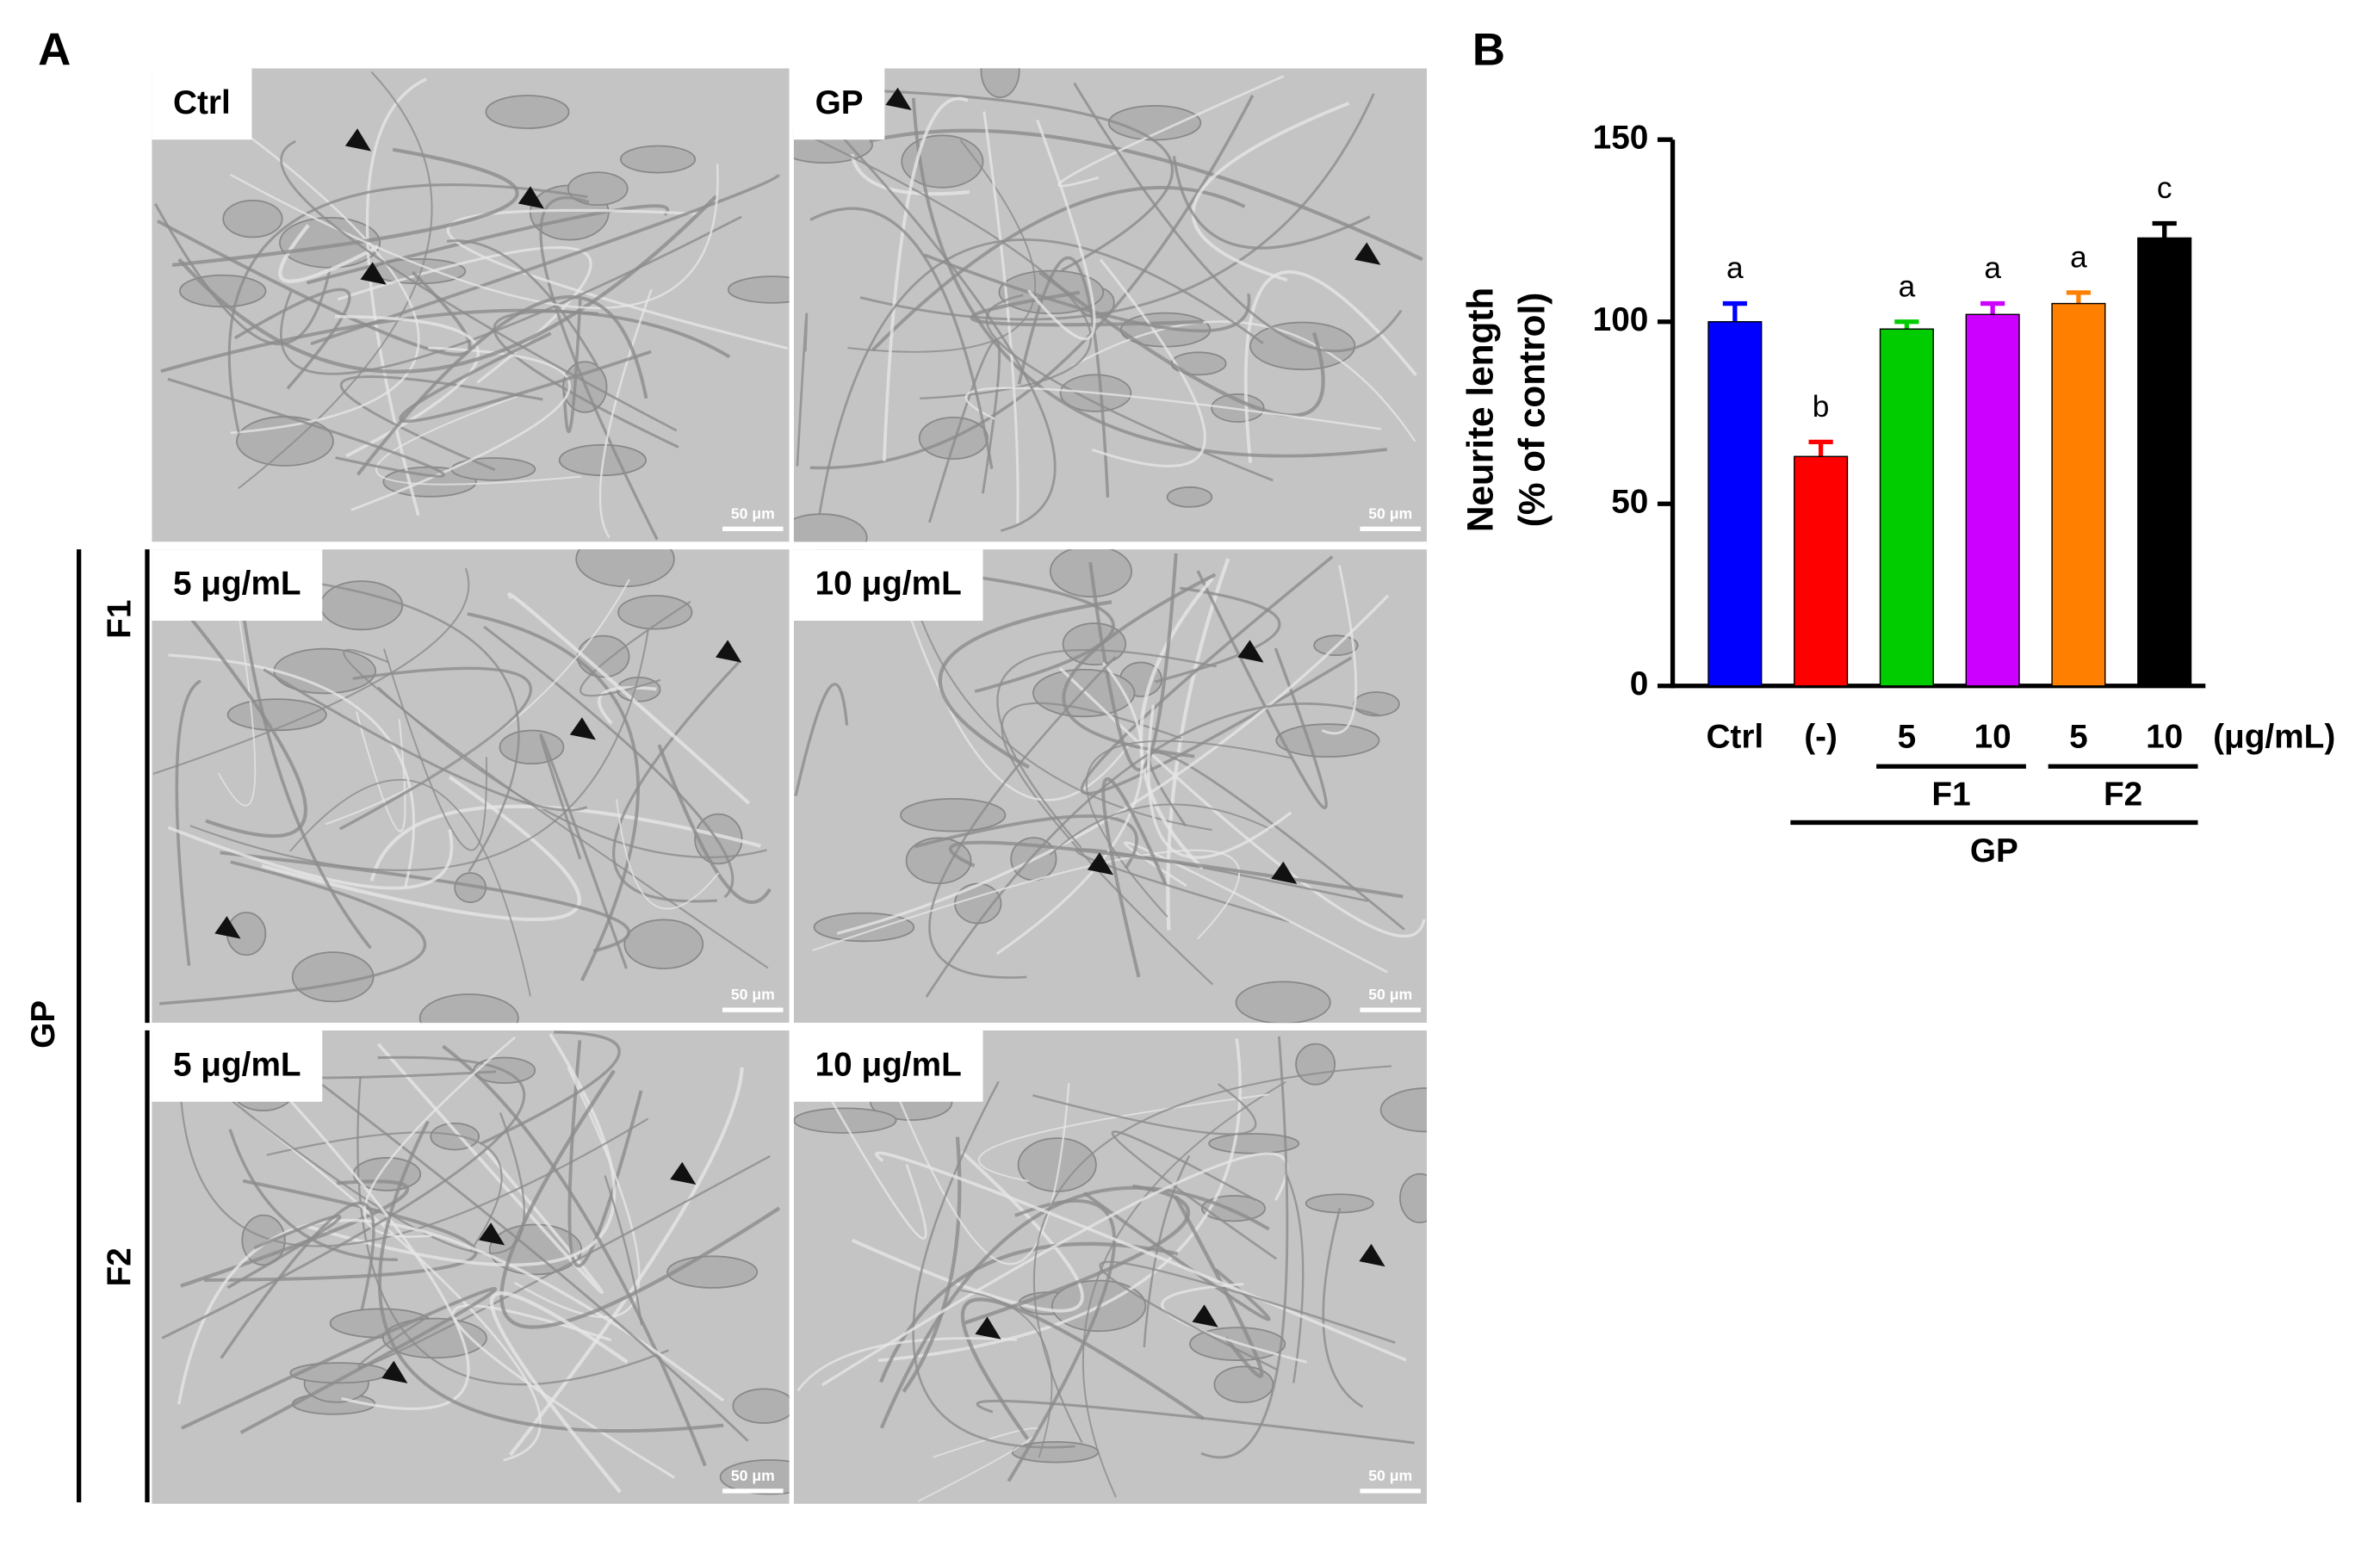 The width and height of the screenshot is (2380, 1547). What do you see at coordinates (839, 103) in the screenshot?
I see `panel-condition-label: GP` at bounding box center [839, 103].